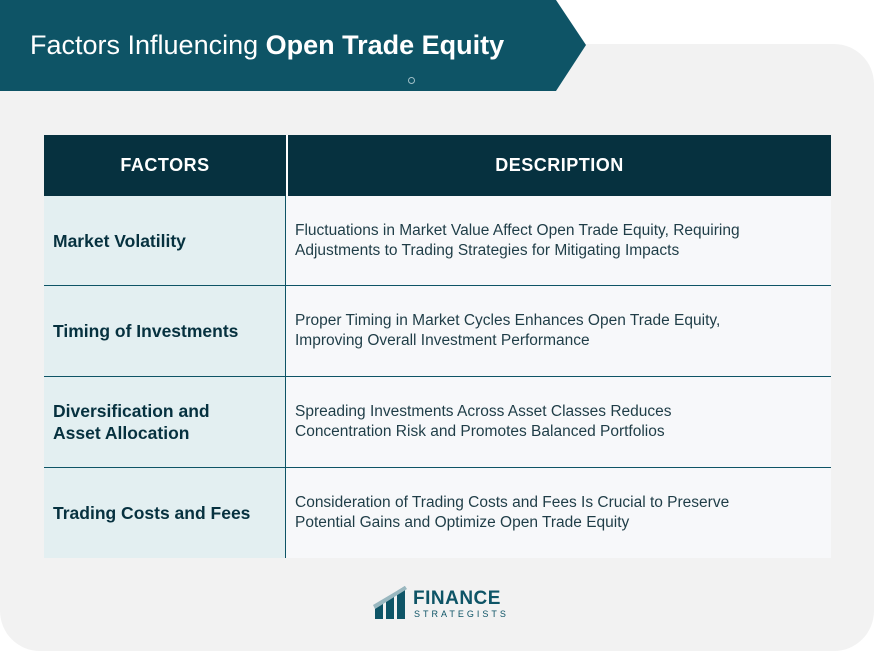  What do you see at coordinates (385, 45) in the screenshot?
I see `page-title-bold: Open Trade Equity` at bounding box center [385, 45].